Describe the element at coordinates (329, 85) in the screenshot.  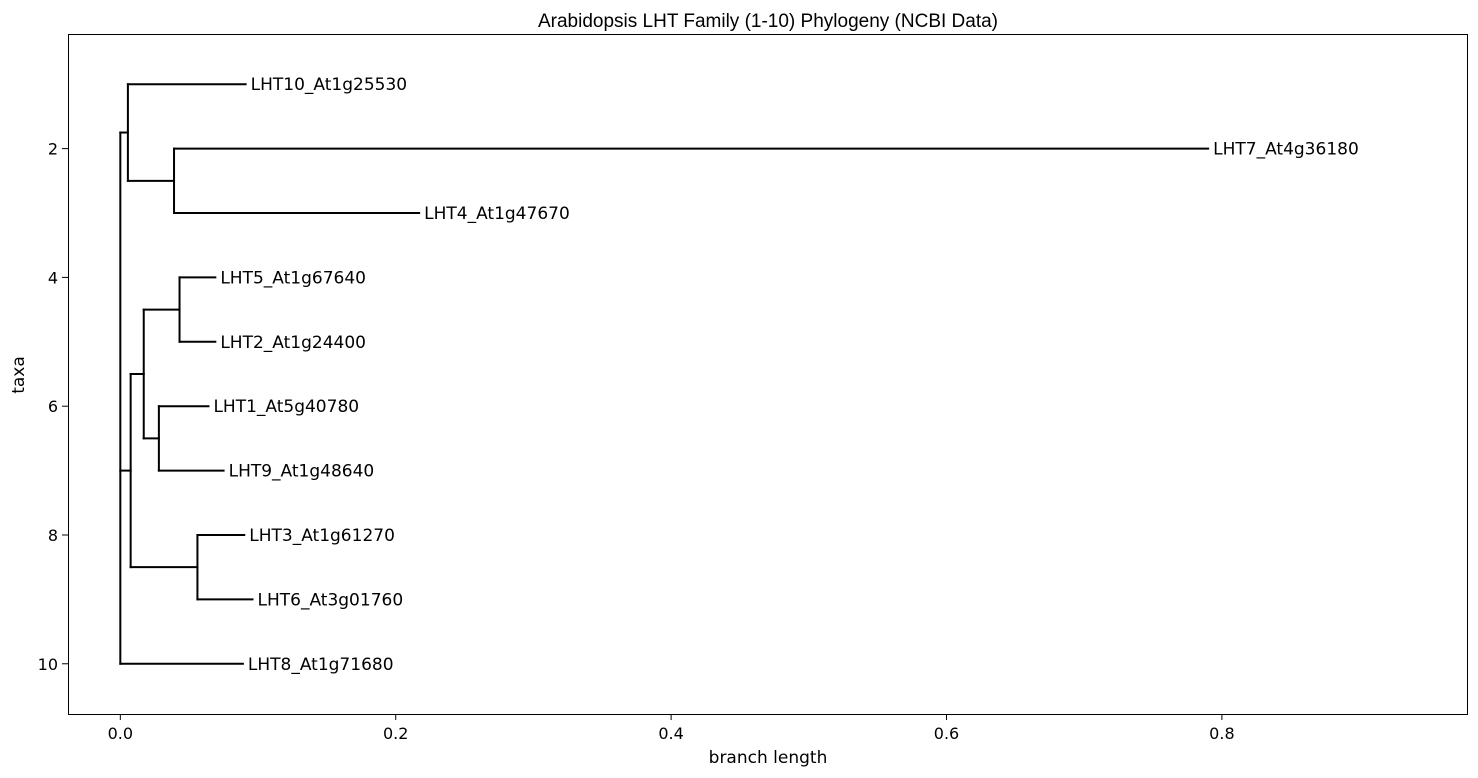
I see `leaf-label-0: LHT10_At1g25530` at that location.